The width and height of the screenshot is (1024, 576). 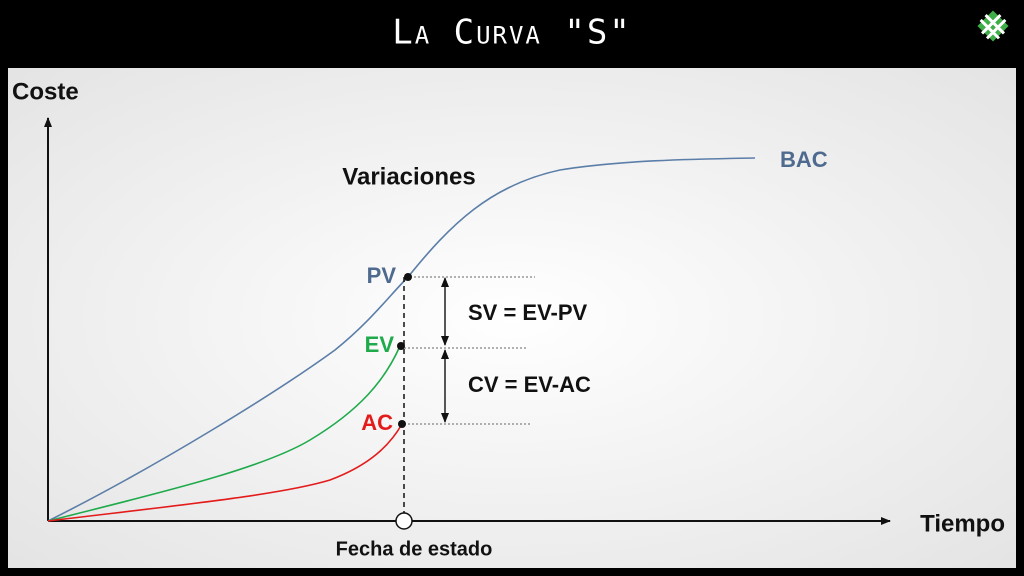 I want to click on pv-point, so click(x=408, y=277).